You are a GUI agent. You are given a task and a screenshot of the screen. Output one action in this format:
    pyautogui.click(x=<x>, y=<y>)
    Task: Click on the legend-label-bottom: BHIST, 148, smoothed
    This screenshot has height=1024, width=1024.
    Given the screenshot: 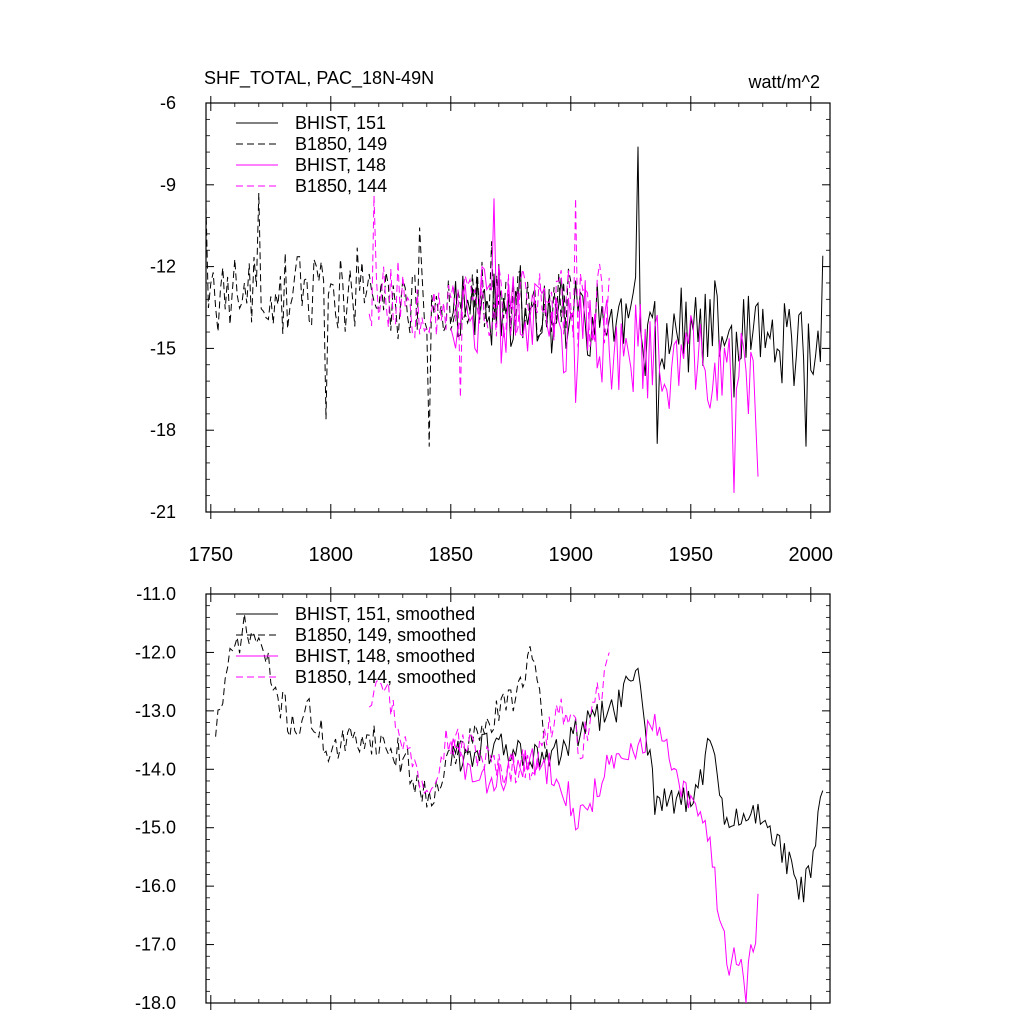 What is the action you would take?
    pyautogui.click(x=385, y=656)
    